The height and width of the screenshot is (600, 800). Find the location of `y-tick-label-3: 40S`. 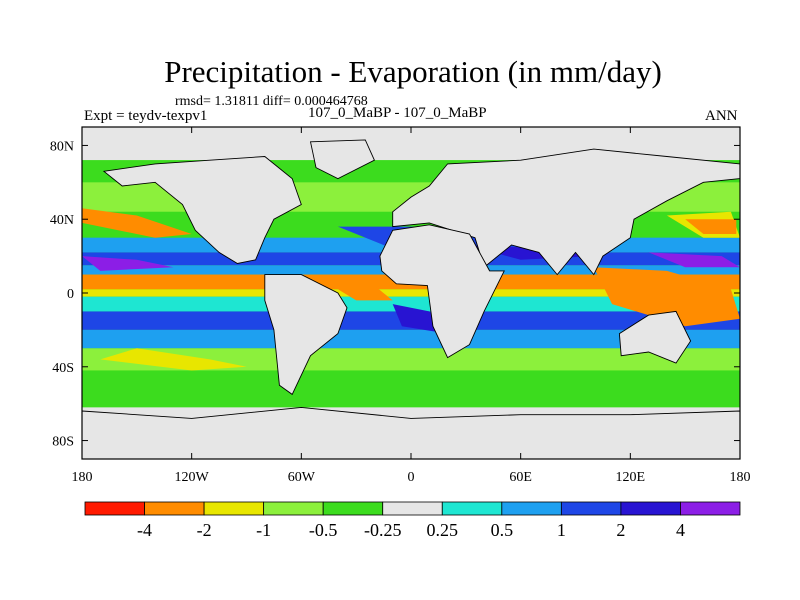

y-tick-label-3: 40S is located at coordinates (63, 368).